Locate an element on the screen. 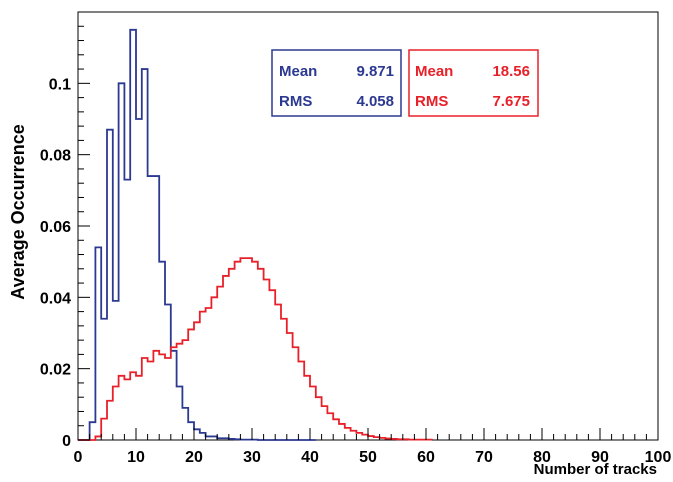 This screenshot has width=673, height=482. x-tick-label: 60 is located at coordinates (426, 457).